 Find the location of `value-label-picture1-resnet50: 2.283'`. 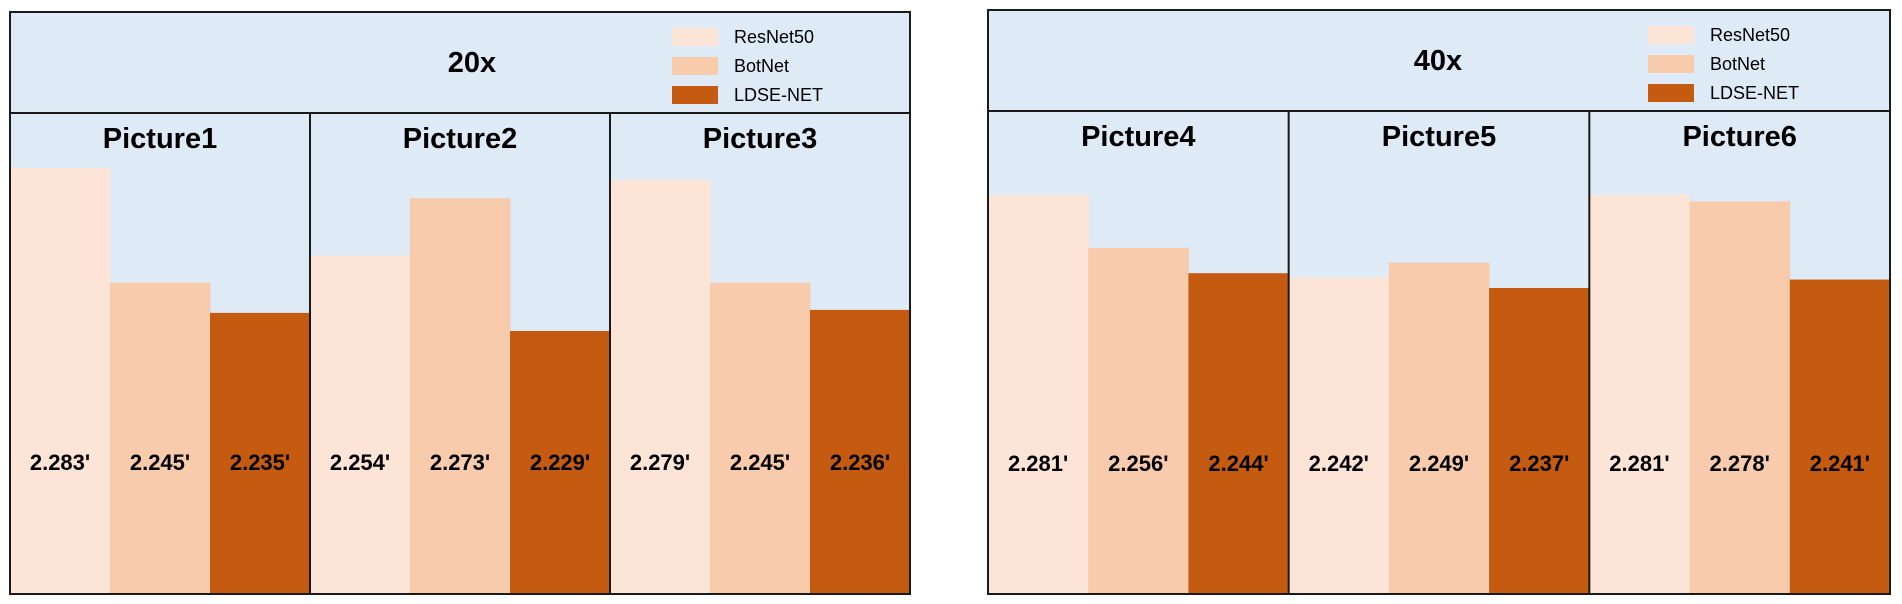

value-label-picture1-resnet50: 2.283' is located at coordinates (60, 462).